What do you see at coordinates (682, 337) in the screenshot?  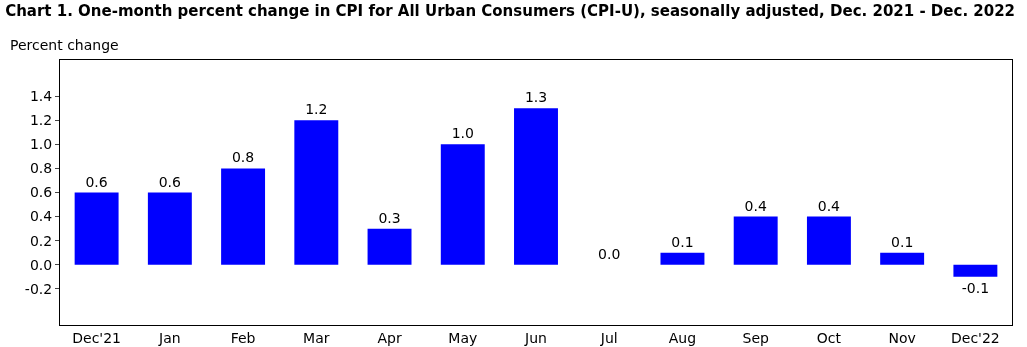 I see `x-tick-label: Aug` at bounding box center [682, 337].